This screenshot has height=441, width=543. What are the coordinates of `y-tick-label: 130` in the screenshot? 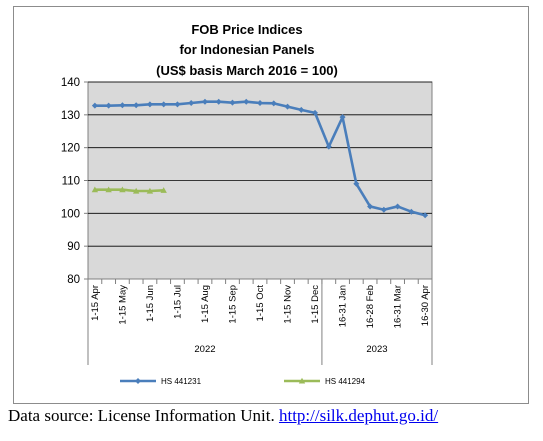 It's located at (70, 116).